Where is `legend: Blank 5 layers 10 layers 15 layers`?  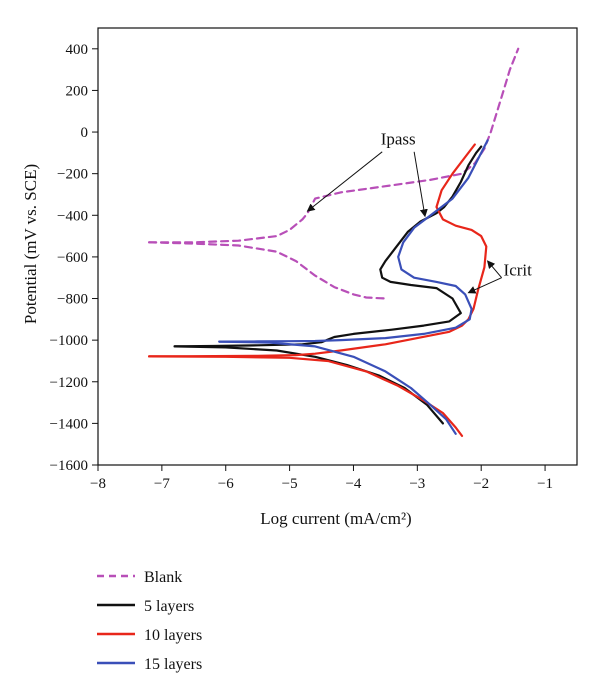
legend: Blank 5 layers 10 layers 15 layers is located at coordinates (149, 621).